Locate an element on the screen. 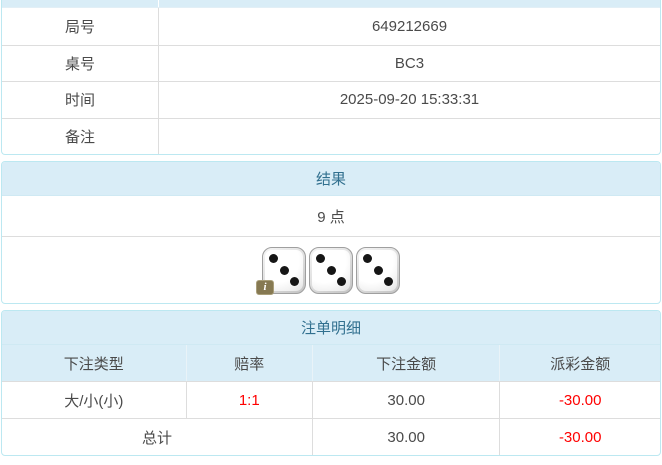 The height and width of the screenshot is (465, 662). column-divider is located at coordinates (158, 3).